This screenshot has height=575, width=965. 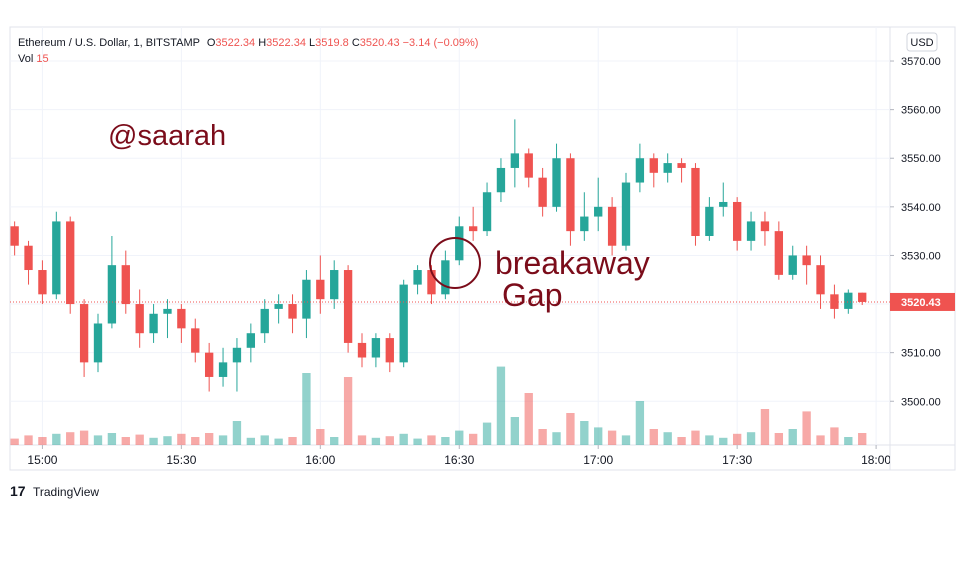 What do you see at coordinates (921, 303) in the screenshot?
I see `price-label: 3520.43` at bounding box center [921, 303].